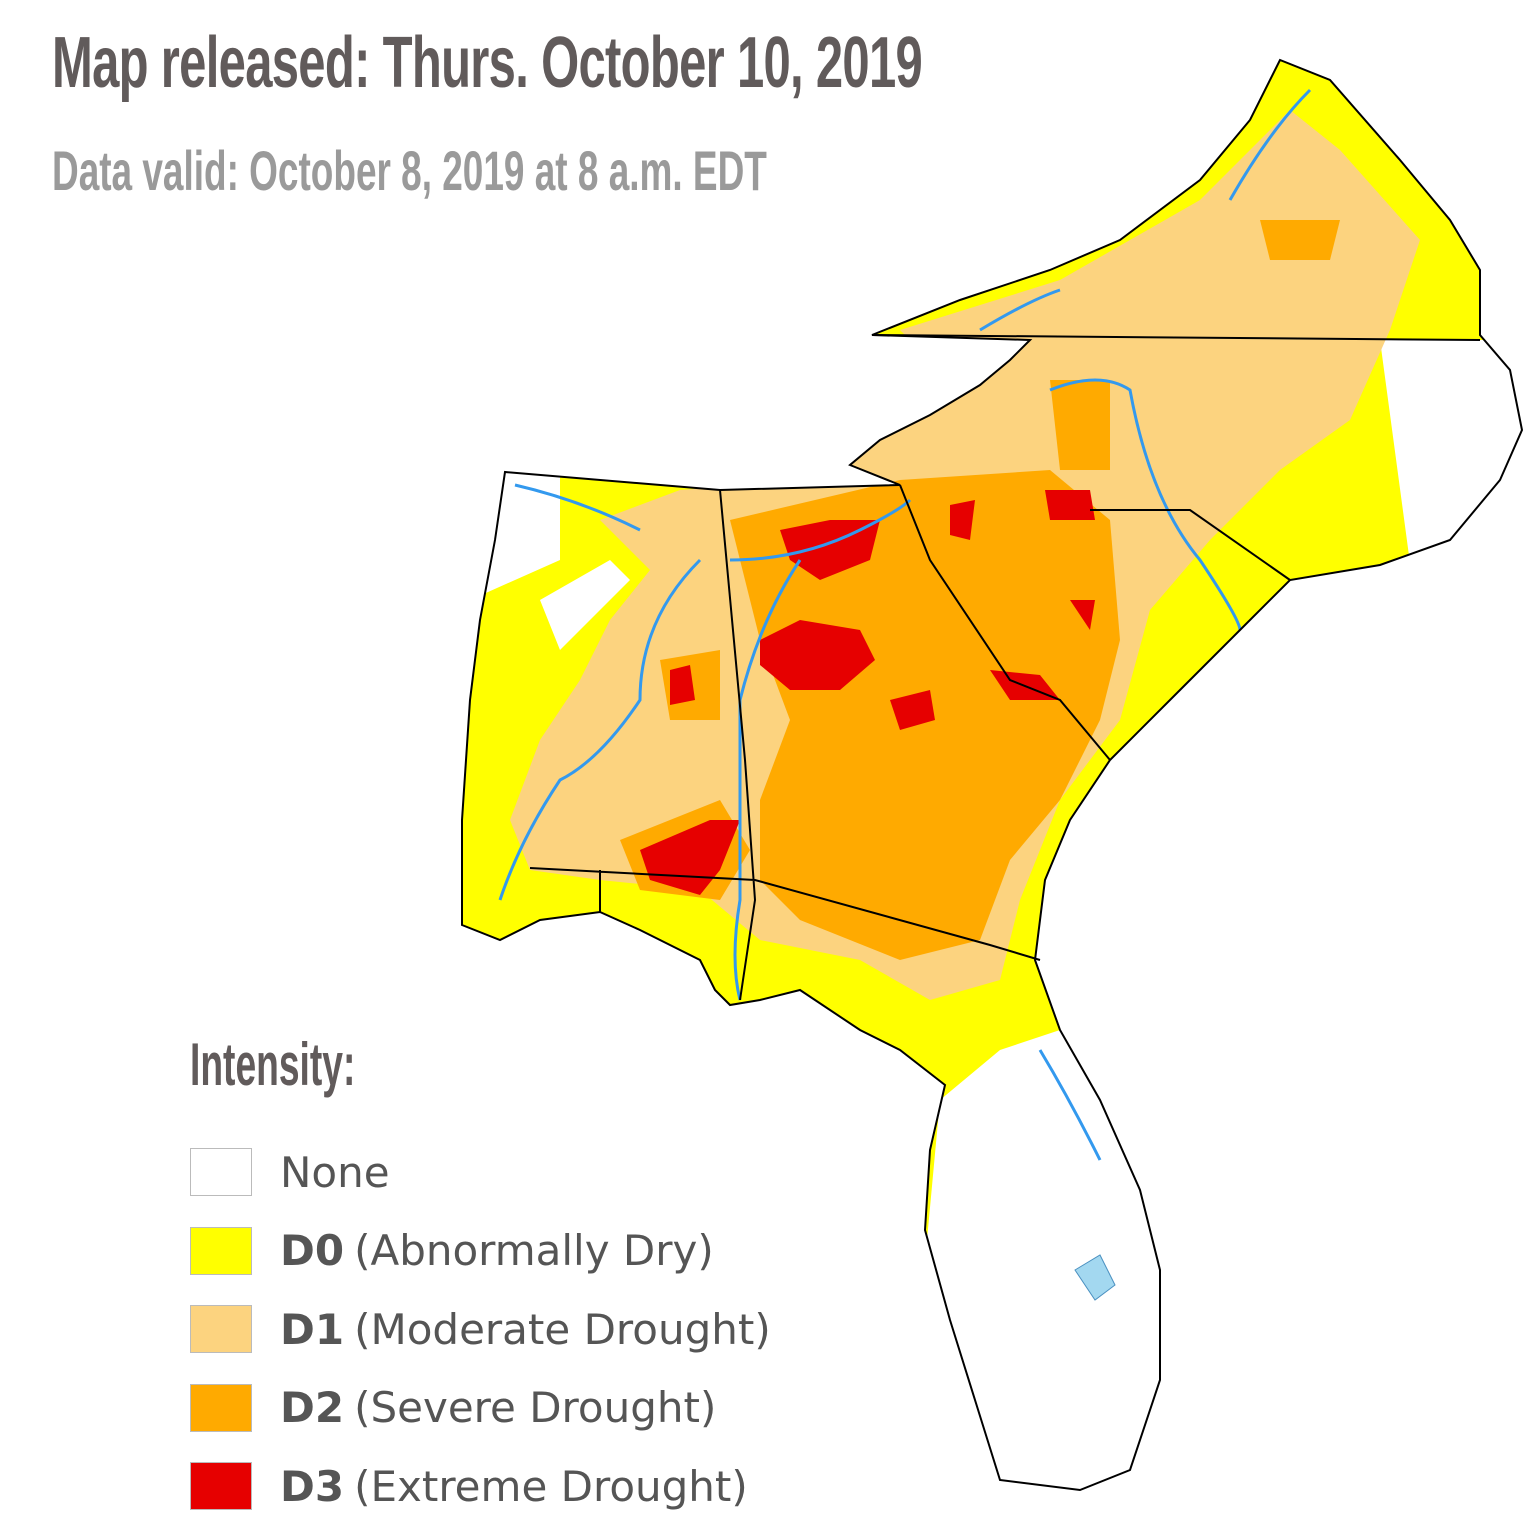 This screenshot has height=1530, width=1540. I want to click on legend-description: (Extreme Drought), so click(551, 1486).